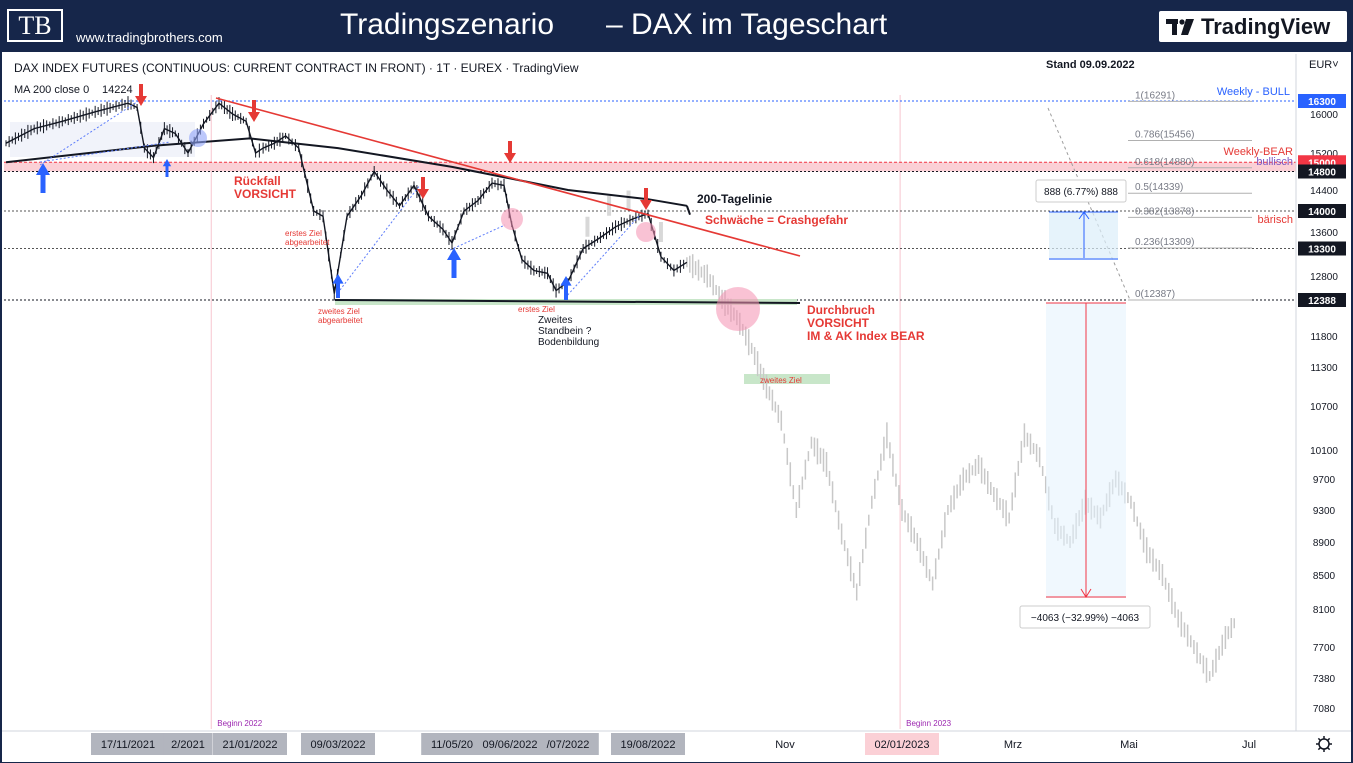 This screenshot has width=1353, height=763. Describe the element at coordinates (650, 167) in the screenshot. I see `support-zone` at that location.